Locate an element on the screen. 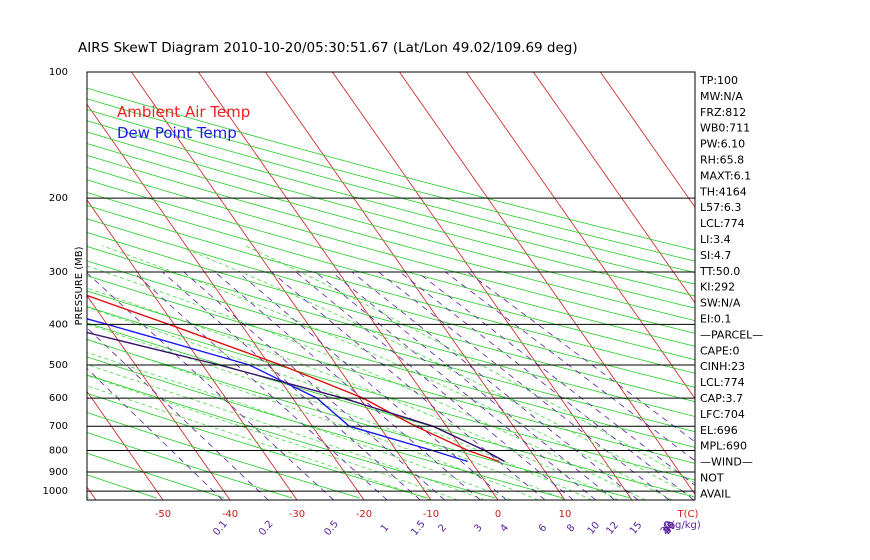 This screenshot has width=870, height=560. mixing-ratio-tick-label: 1.5 is located at coordinates (418, 528).